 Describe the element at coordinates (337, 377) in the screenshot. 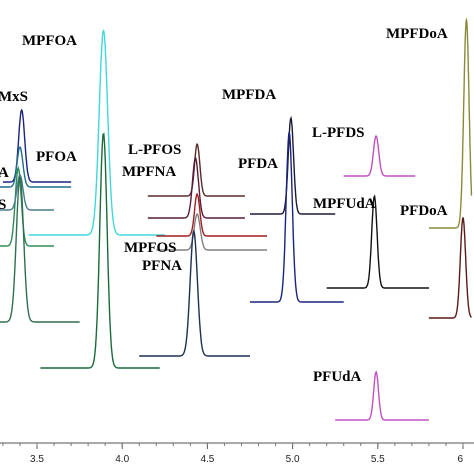

I see `label-pfuda: PFUdA` at that location.